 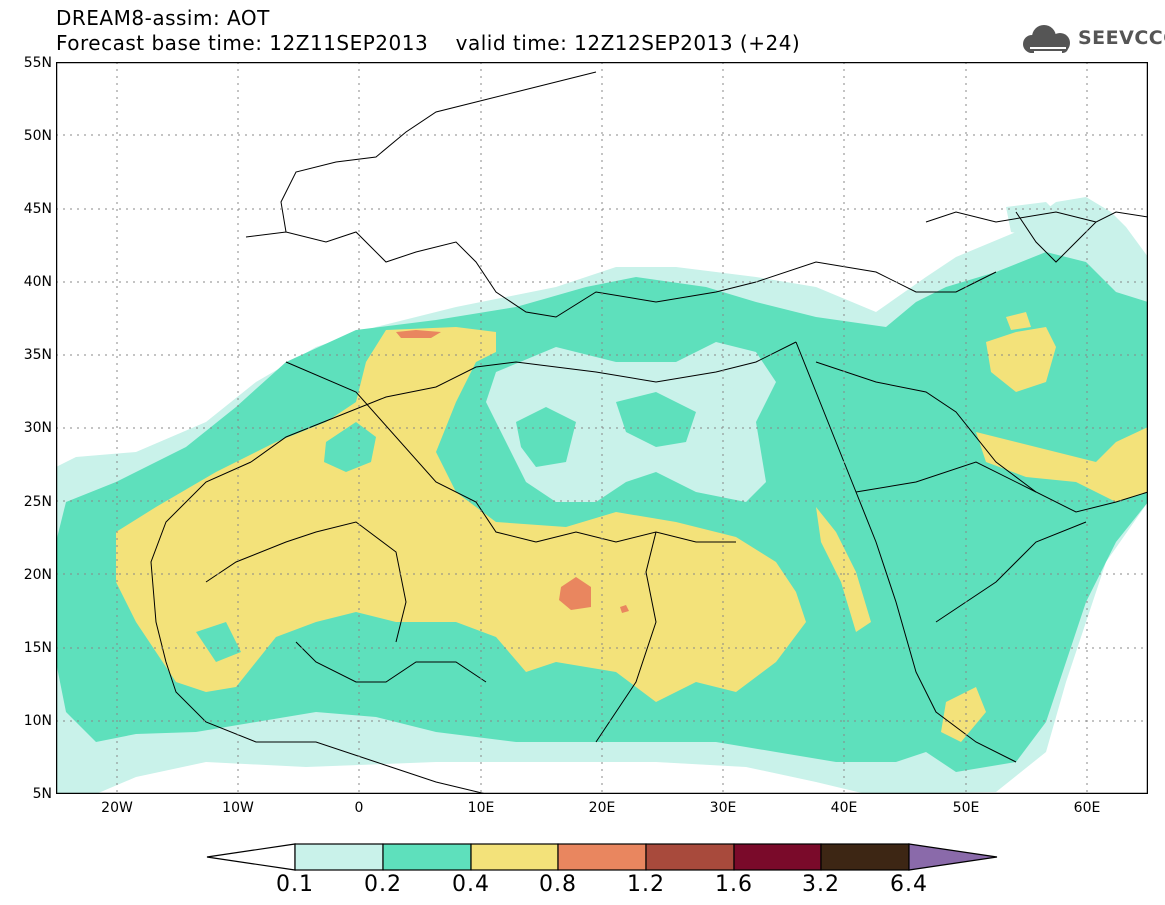 What do you see at coordinates (723, 808) in the screenshot?
I see `lon-label: 30E` at bounding box center [723, 808].